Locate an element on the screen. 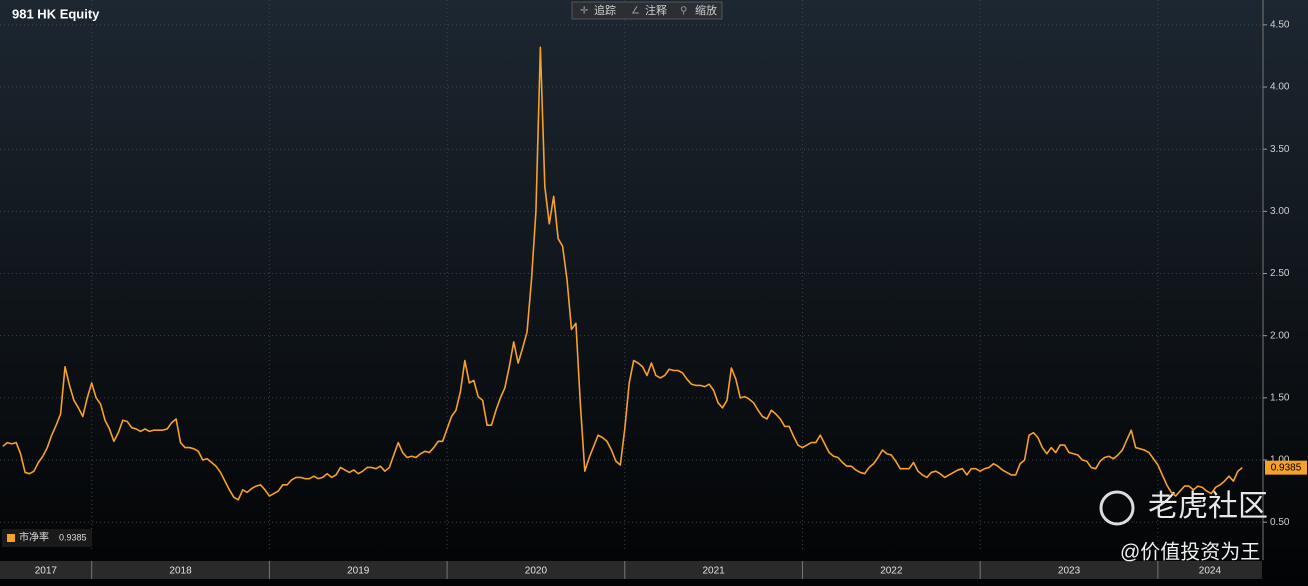 The image size is (1308, 586). toolbar-button: 注释 is located at coordinates (656, 10).